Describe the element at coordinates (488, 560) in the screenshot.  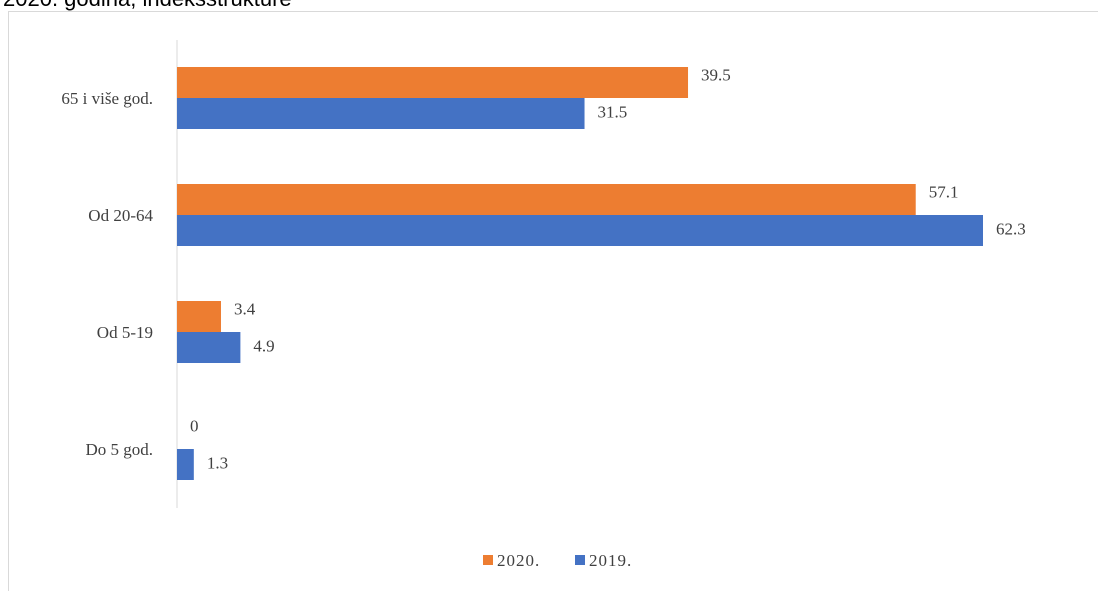
I see `legend-swatch-2020` at that location.